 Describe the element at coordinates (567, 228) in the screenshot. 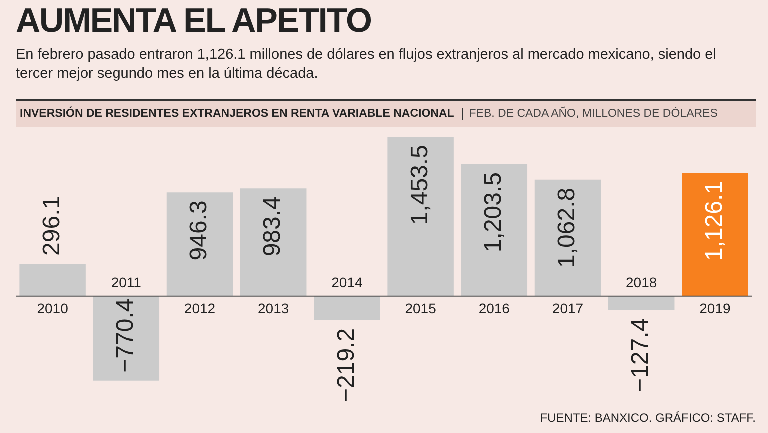

I see `data-label: 1,062.8` at that location.